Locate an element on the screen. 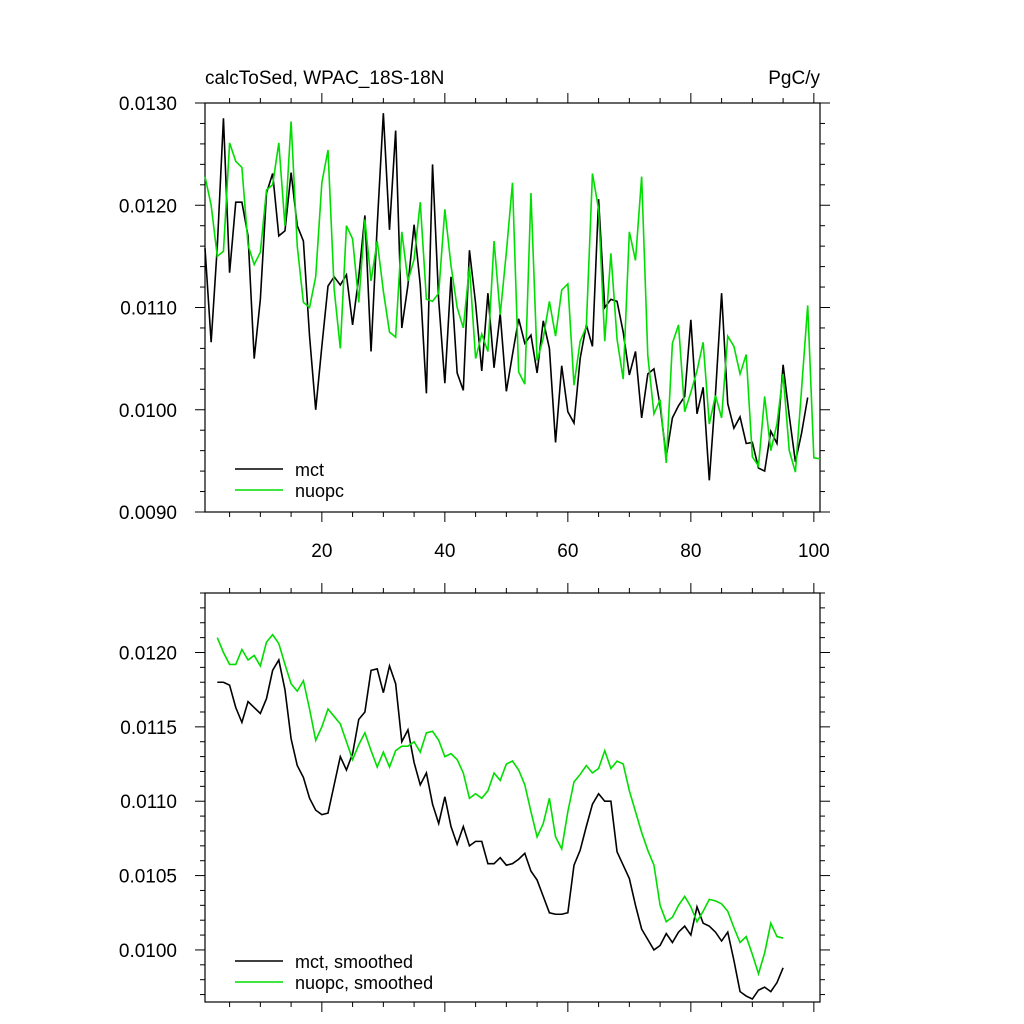  top-legend-label-mct: mct is located at coordinates (309, 470).